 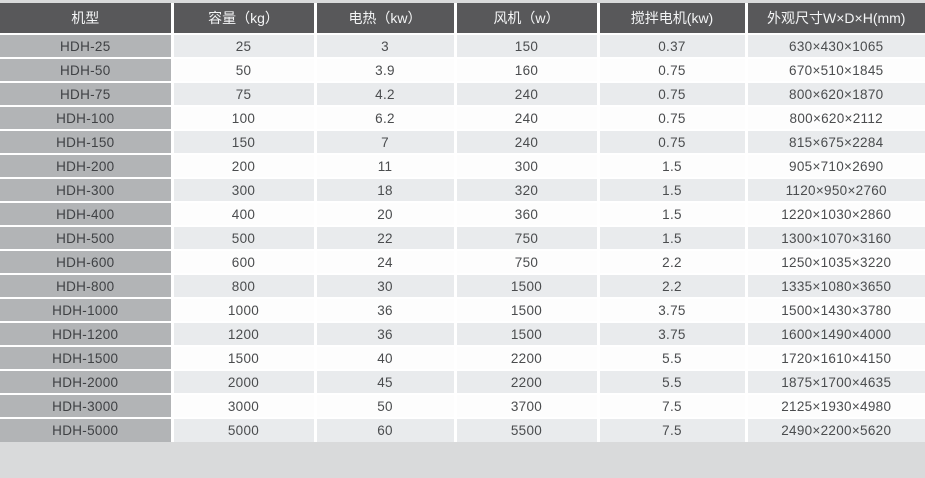 I want to click on cell-capacity: 100, so click(x=242, y=117).